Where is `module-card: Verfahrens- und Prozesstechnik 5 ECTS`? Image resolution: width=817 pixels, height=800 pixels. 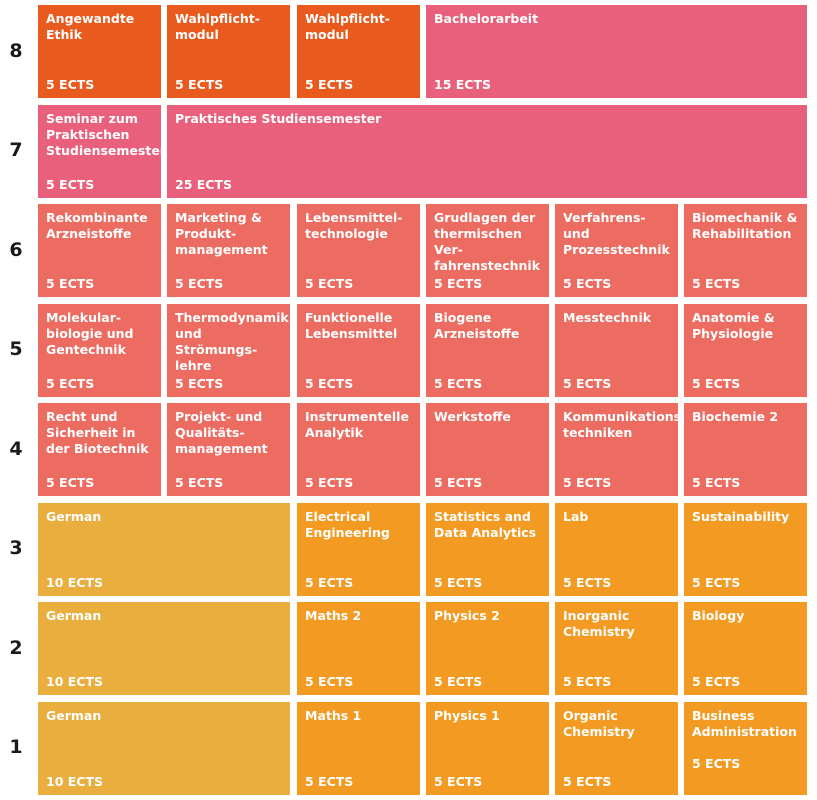 module-card: Verfahrens- und Prozesstechnik 5 ECTS is located at coordinates (616, 250).